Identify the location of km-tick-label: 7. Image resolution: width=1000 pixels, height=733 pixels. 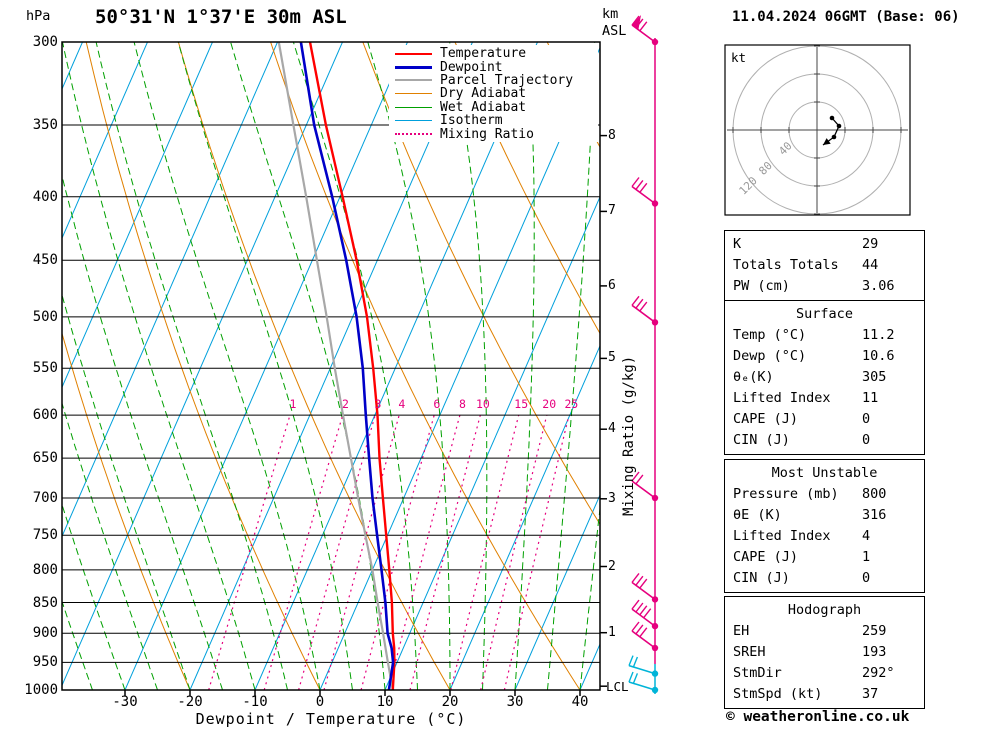
(612, 211).